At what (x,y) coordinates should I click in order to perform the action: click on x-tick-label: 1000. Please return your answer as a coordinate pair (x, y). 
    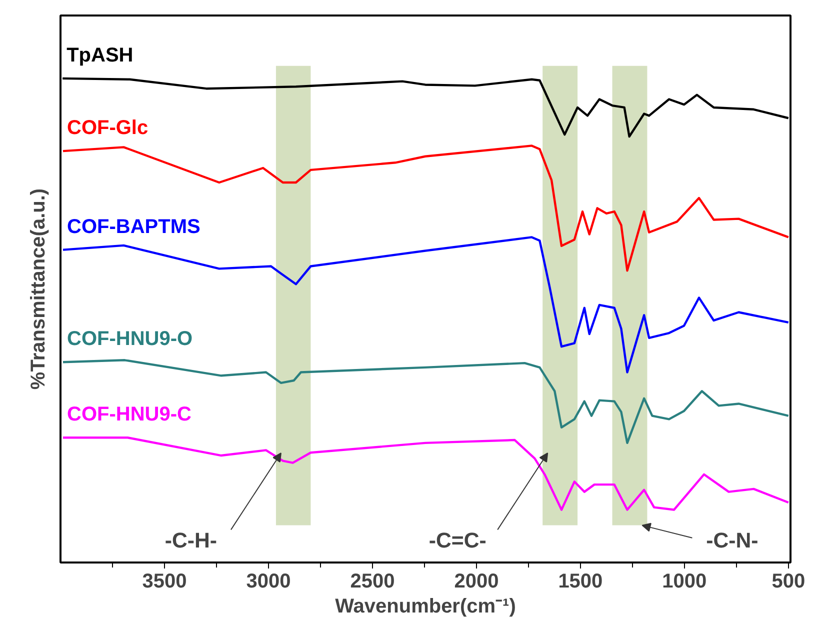
    Looking at the image, I should click on (684, 581).